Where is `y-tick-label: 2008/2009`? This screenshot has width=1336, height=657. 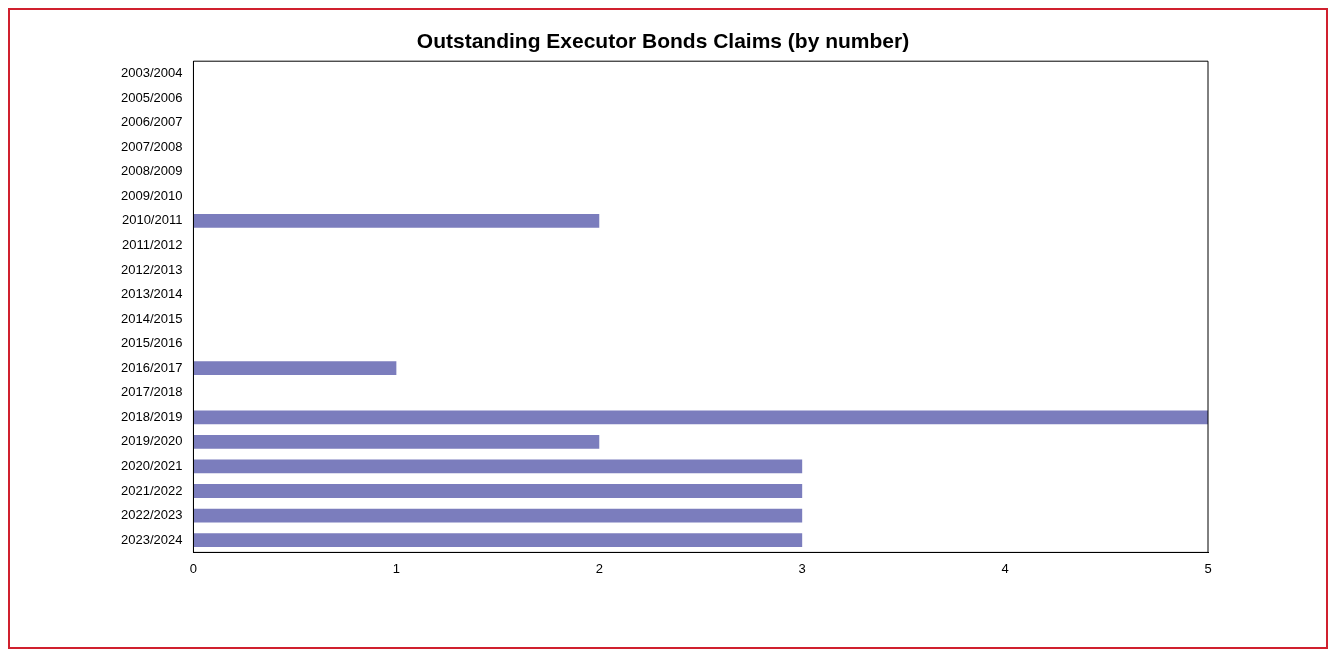 y-tick-label: 2008/2009 is located at coordinates (152, 171).